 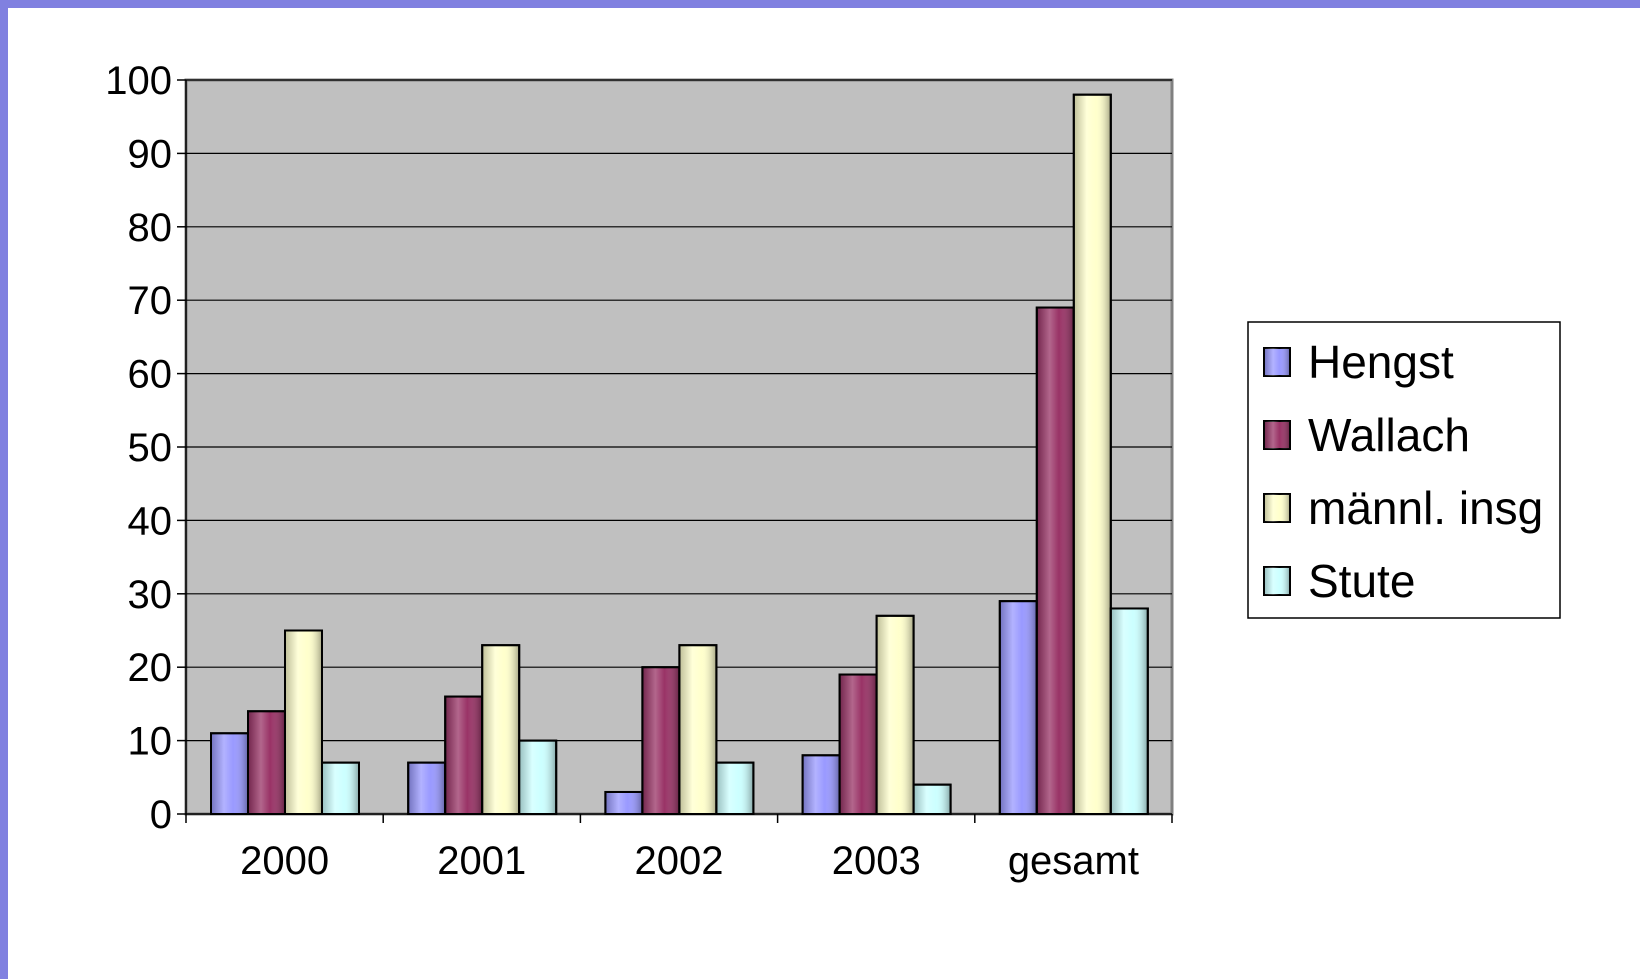 What do you see at coordinates (1055, 560) in the screenshot?
I see `bar-wallach-gesamt` at bounding box center [1055, 560].